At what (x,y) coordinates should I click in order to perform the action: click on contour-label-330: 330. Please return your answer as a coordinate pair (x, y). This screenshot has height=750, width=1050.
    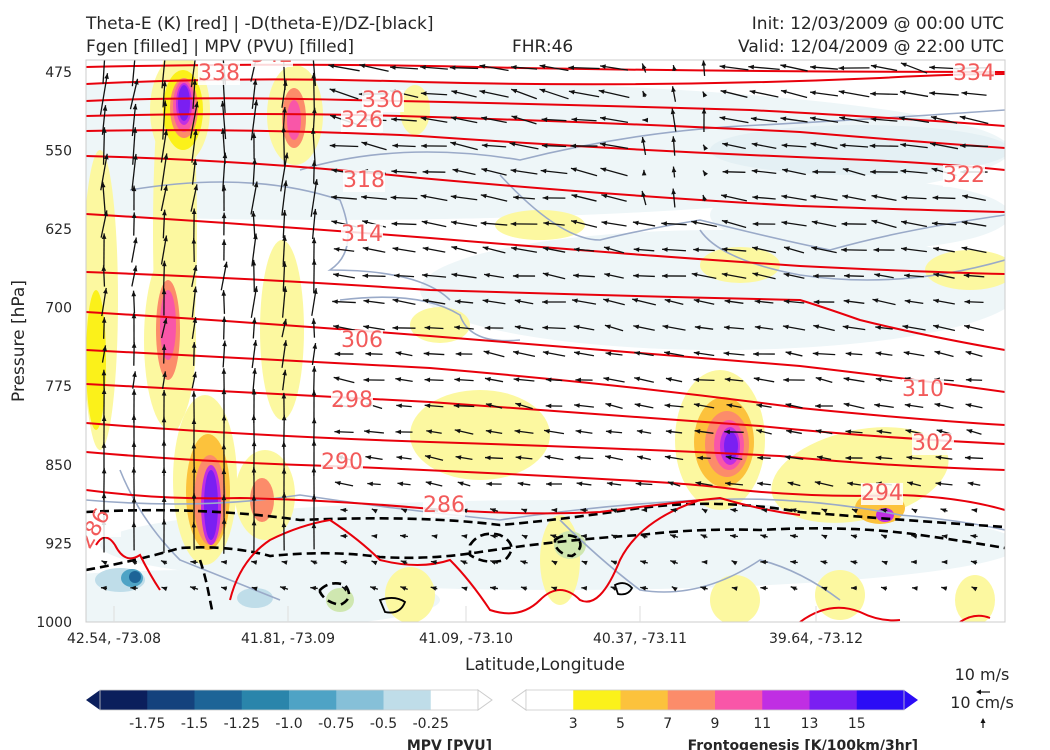
    Looking at the image, I should click on (383, 100).